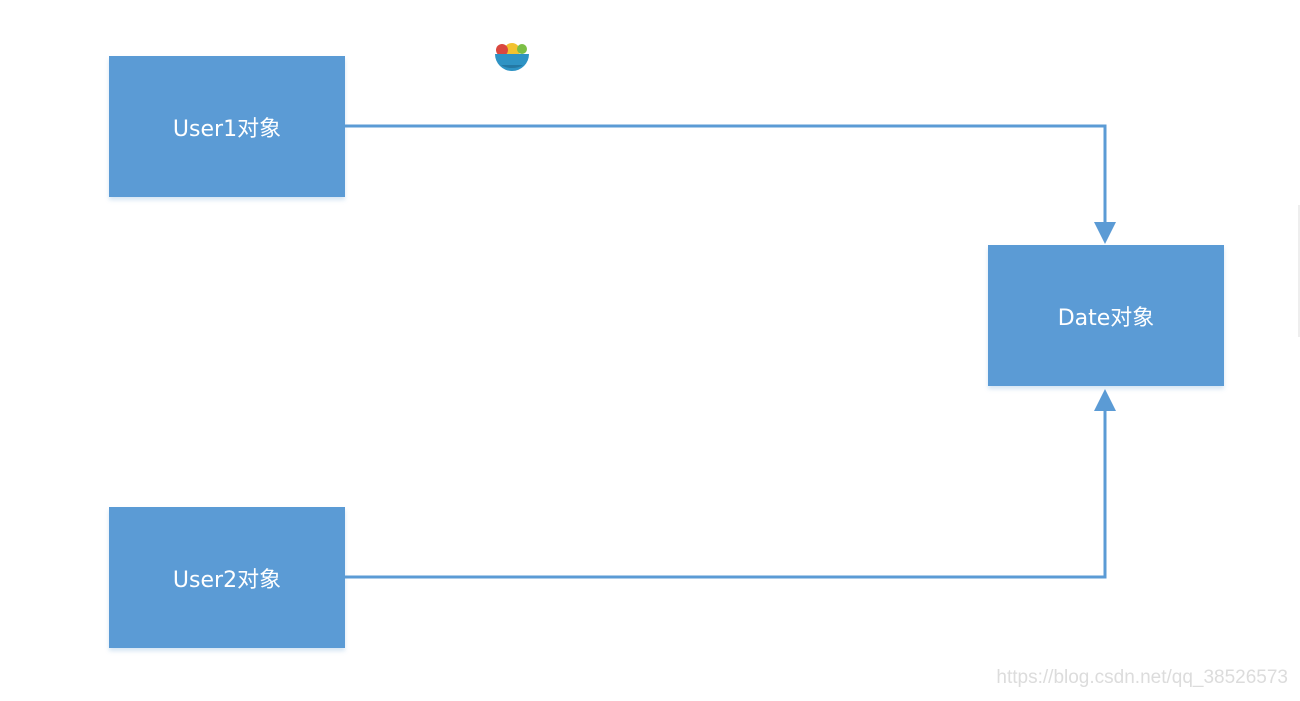 This screenshot has width=1300, height=701. Describe the element at coordinates (1142, 677) in the screenshot. I see `watermark: https://blog.csdn.net/qq_38526573` at that location.